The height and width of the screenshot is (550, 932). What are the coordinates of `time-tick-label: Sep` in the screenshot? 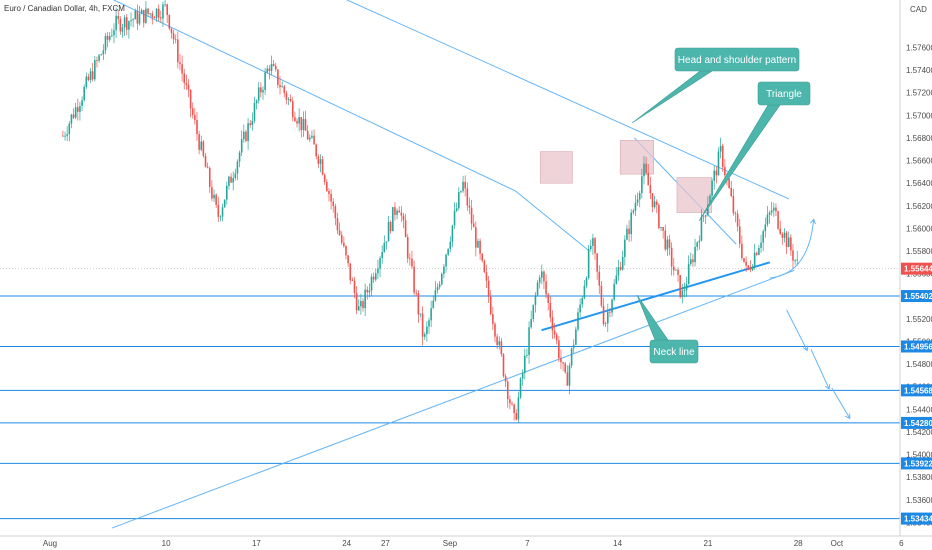 It's located at (450, 543).